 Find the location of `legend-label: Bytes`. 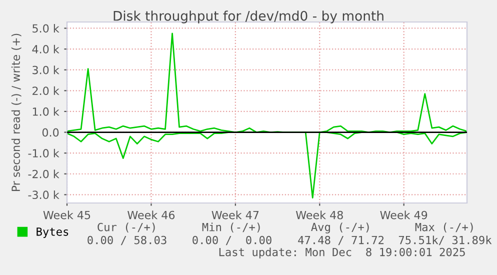

legend-label: Bytes is located at coordinates (52, 233).